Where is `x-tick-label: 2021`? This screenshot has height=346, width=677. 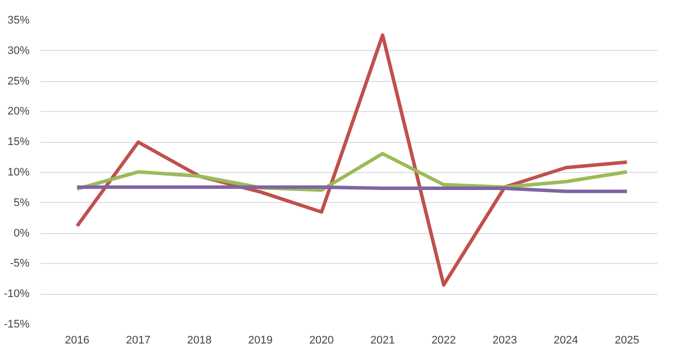
x-tick-label: 2021 is located at coordinates (382, 340).